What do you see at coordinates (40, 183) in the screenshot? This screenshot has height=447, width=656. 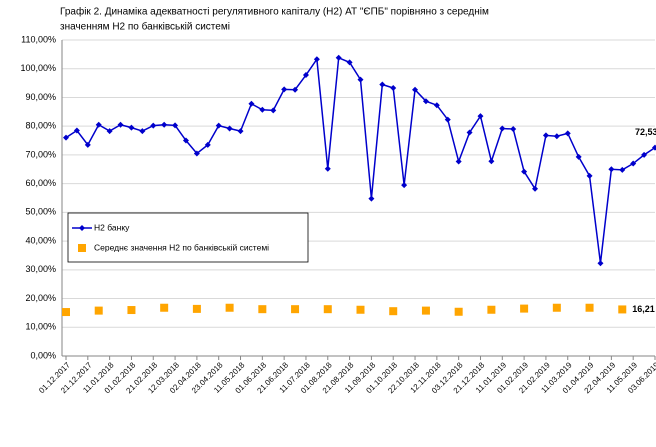 I see `y-tick-label: 60,00%` at bounding box center [40, 183].